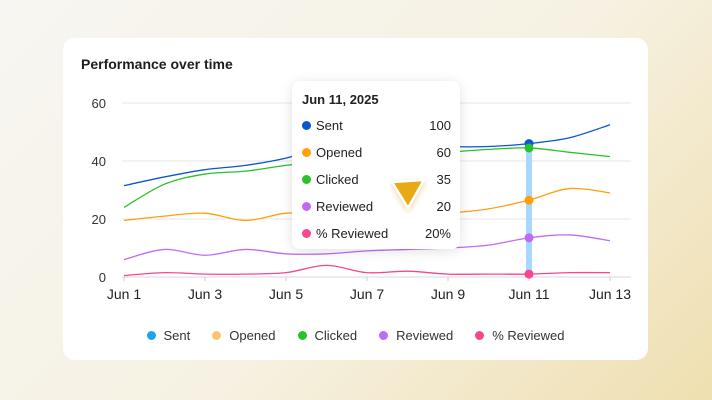 Image resolution: width=712 pixels, height=400 pixels. I want to click on tooltip-value: 20%, so click(437, 233).